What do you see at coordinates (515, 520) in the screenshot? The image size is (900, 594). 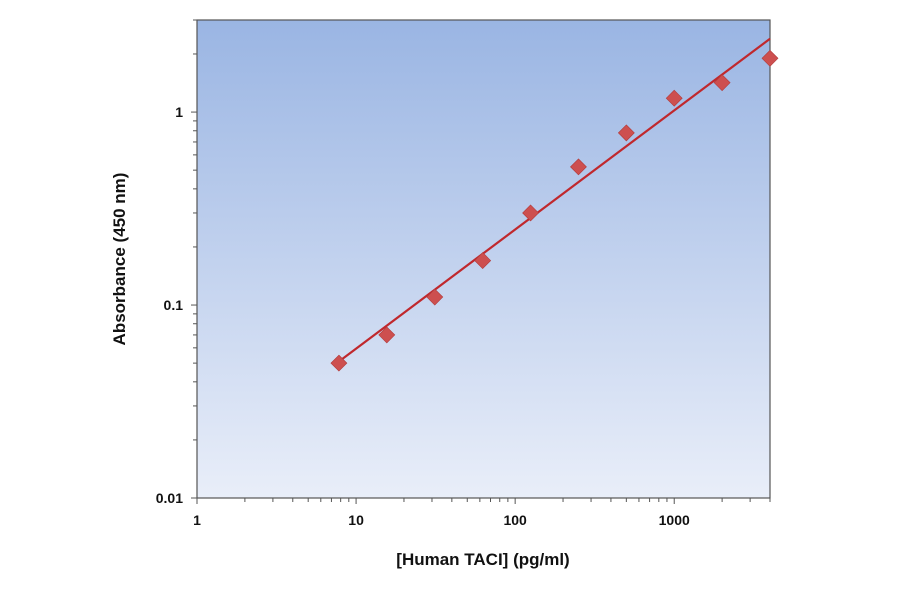 I see `x-tick-label: 100` at bounding box center [515, 520].